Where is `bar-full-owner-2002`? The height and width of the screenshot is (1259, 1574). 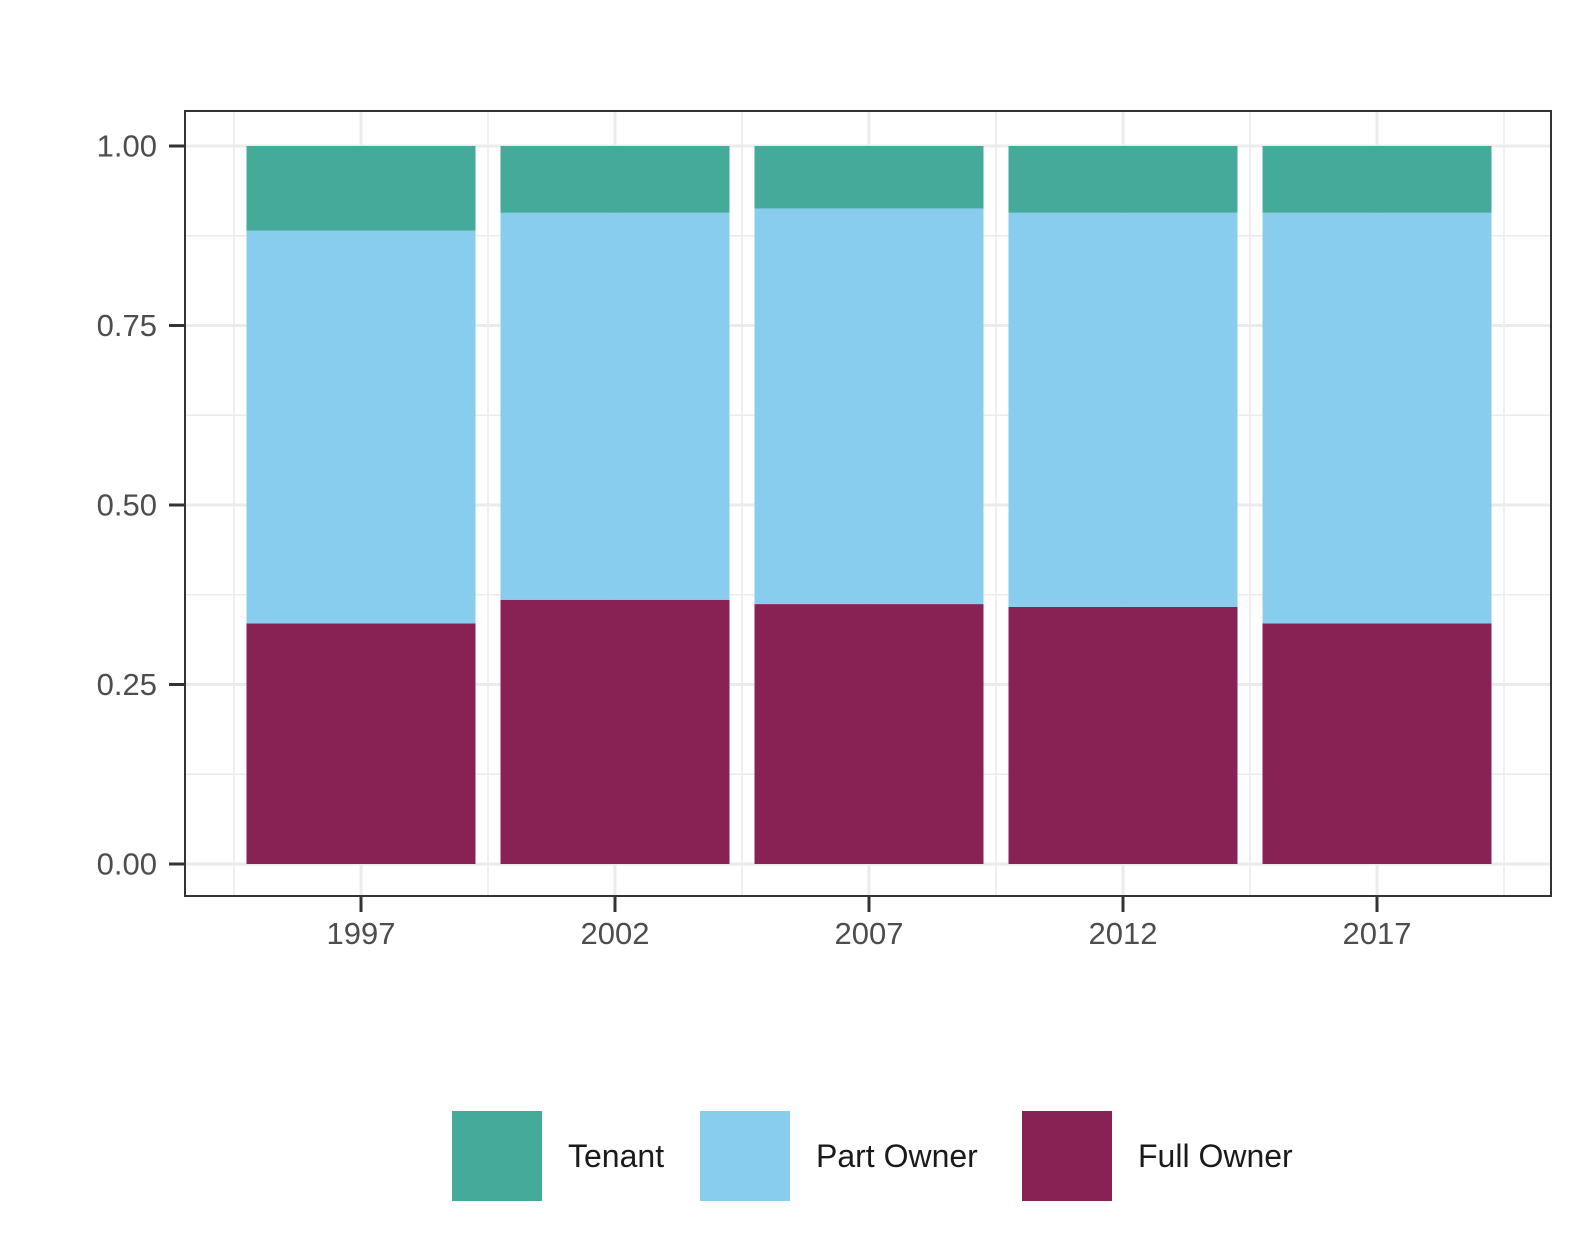
bar-full-owner-2002 is located at coordinates (615, 731).